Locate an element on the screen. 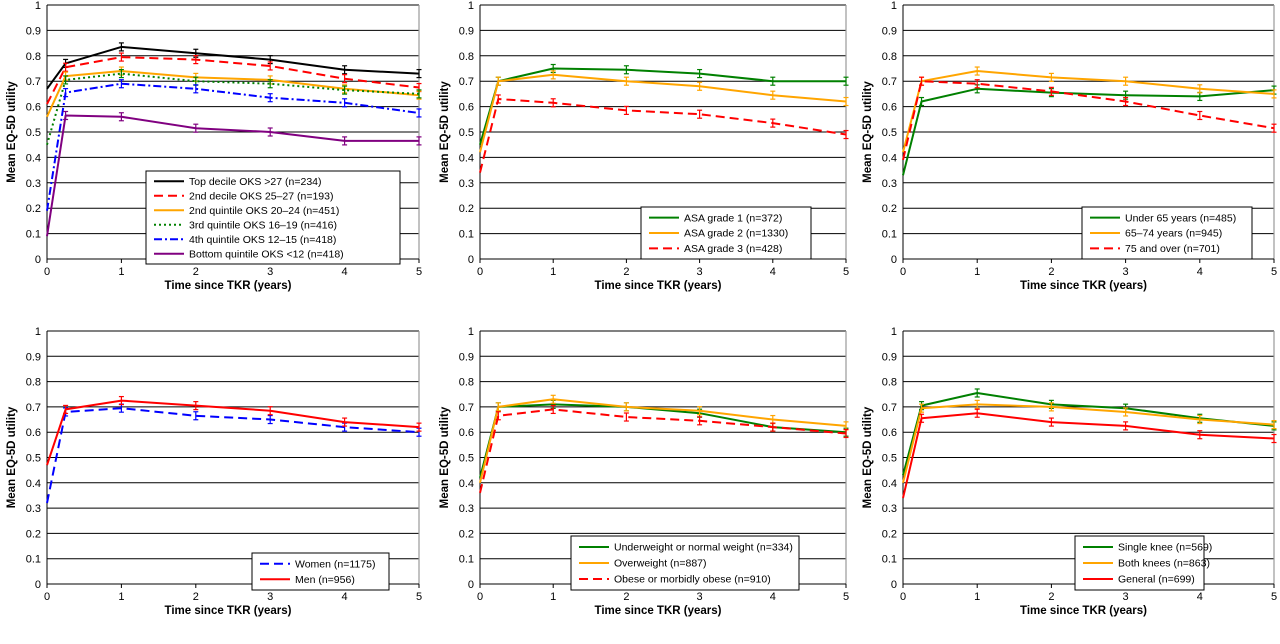 This screenshot has height=644, width=1280. legend: Women (n=1175) Men (n=956) is located at coordinates (320, 571).